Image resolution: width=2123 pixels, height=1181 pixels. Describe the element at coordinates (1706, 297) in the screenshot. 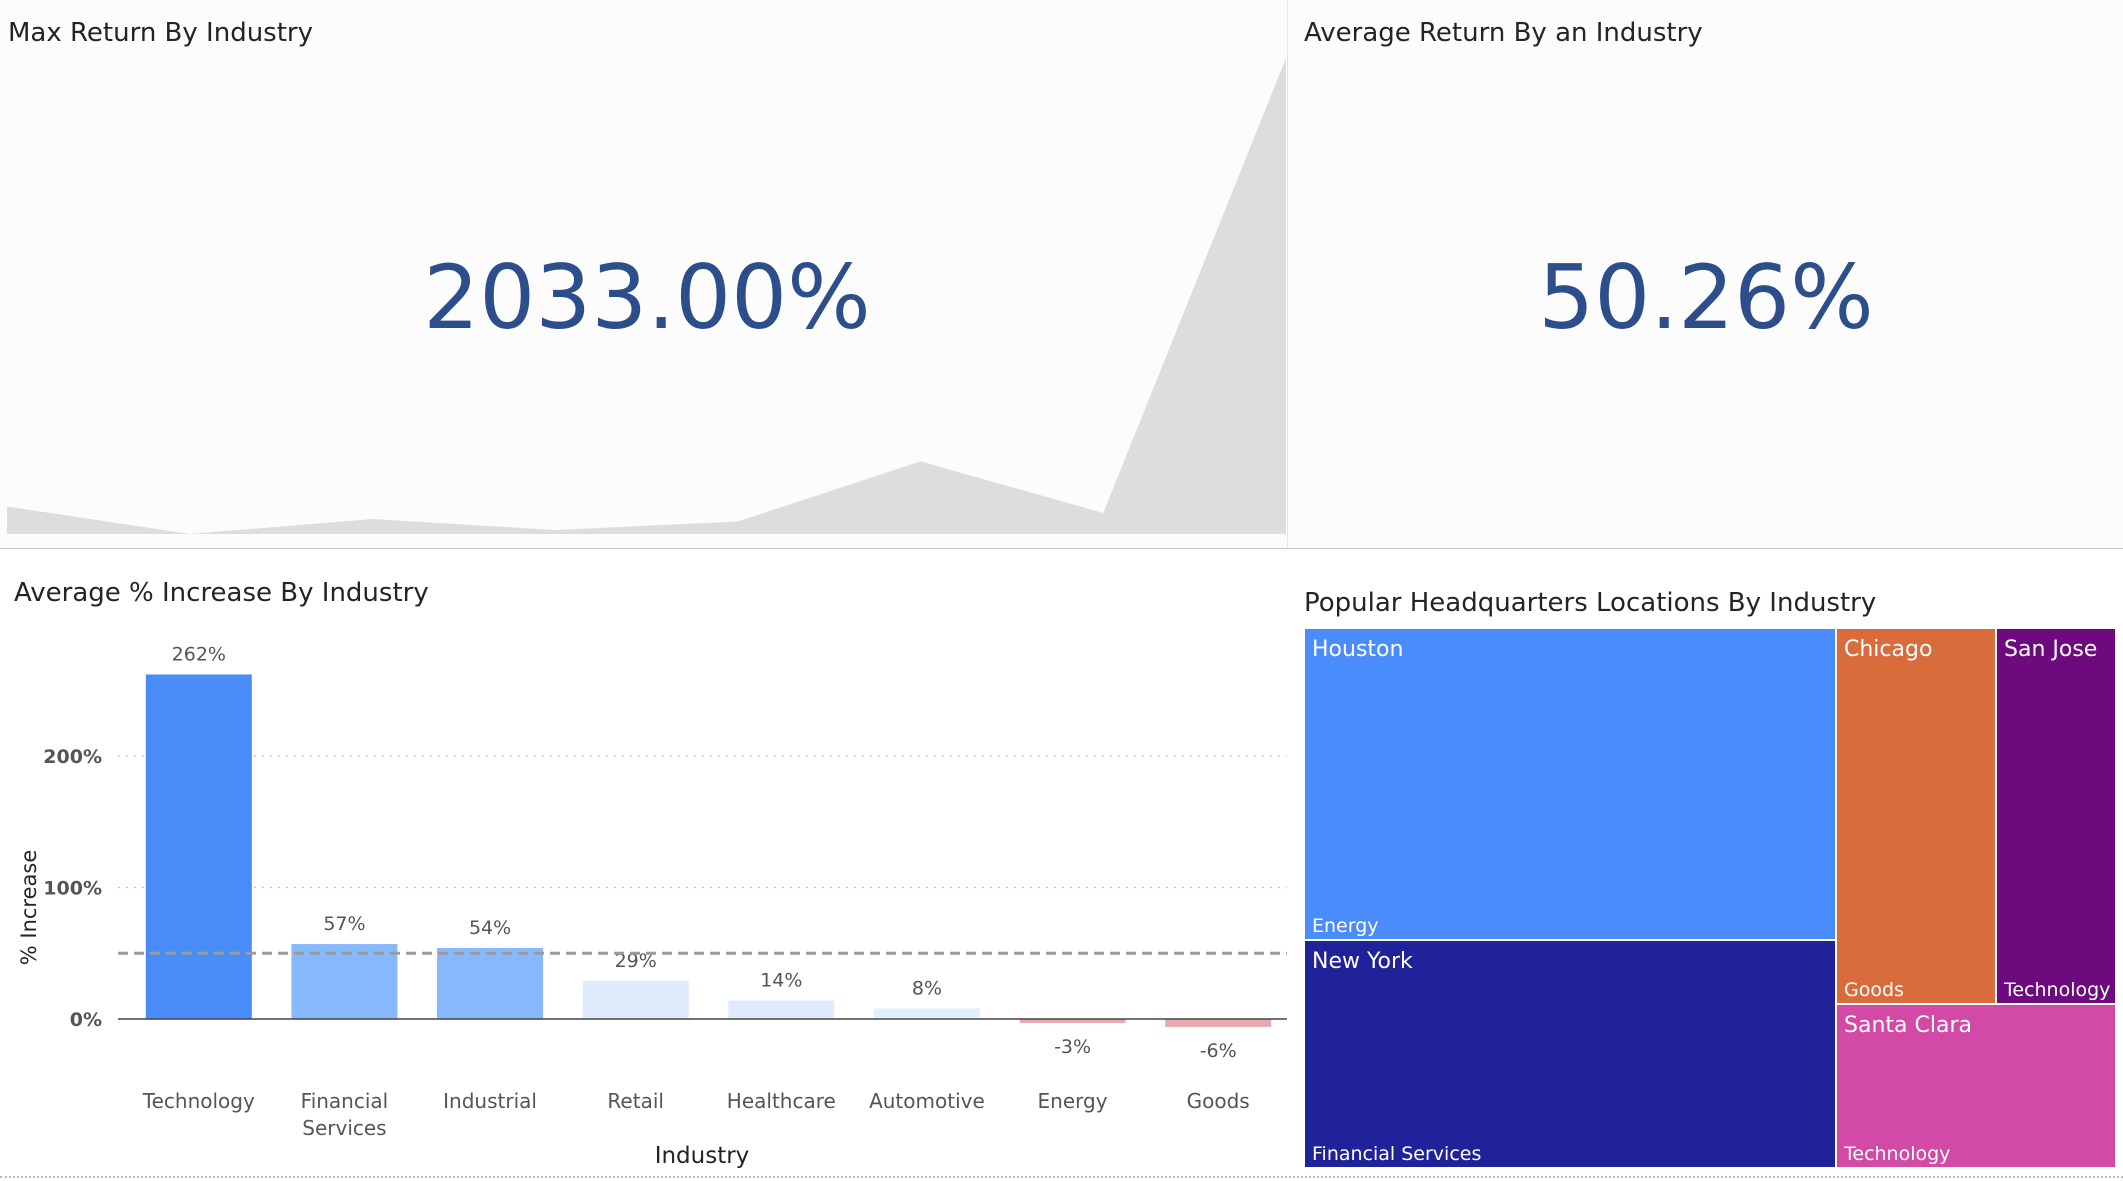

I see `average-return-value: 50.26%` at that location.